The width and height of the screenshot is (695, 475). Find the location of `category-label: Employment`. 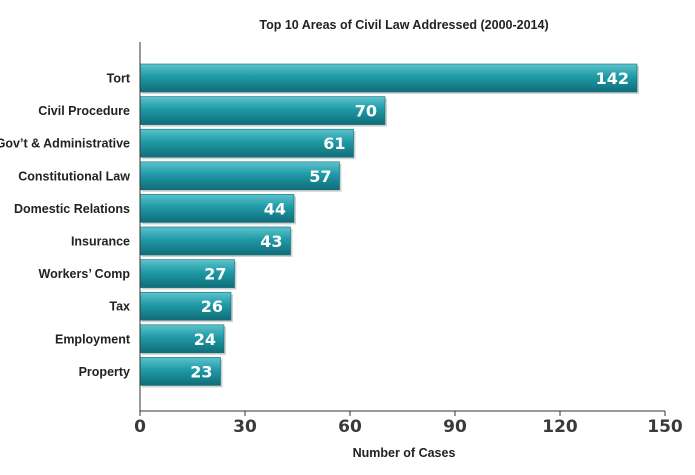

category-label: Employment is located at coordinates (93, 339).